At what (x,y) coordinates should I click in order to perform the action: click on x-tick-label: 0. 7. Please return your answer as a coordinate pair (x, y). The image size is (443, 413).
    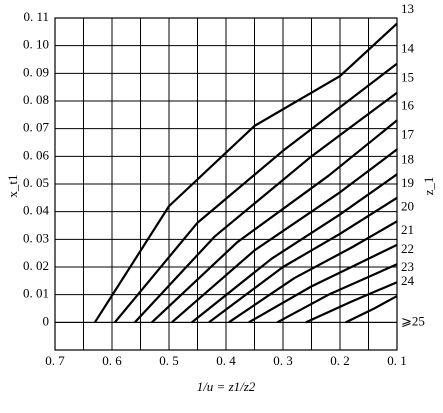
    Looking at the image, I should click on (55, 360).